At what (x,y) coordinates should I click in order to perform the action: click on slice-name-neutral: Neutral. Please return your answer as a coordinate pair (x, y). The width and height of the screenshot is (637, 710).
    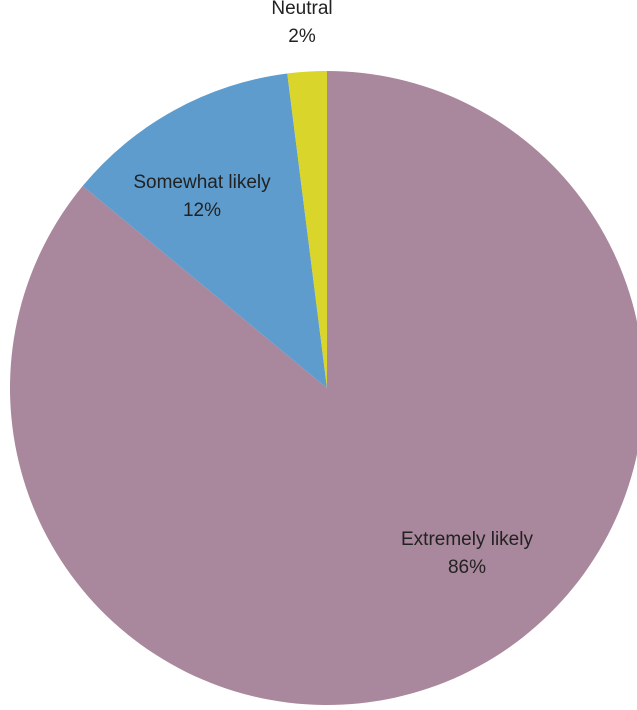
    Looking at the image, I should click on (301, 9).